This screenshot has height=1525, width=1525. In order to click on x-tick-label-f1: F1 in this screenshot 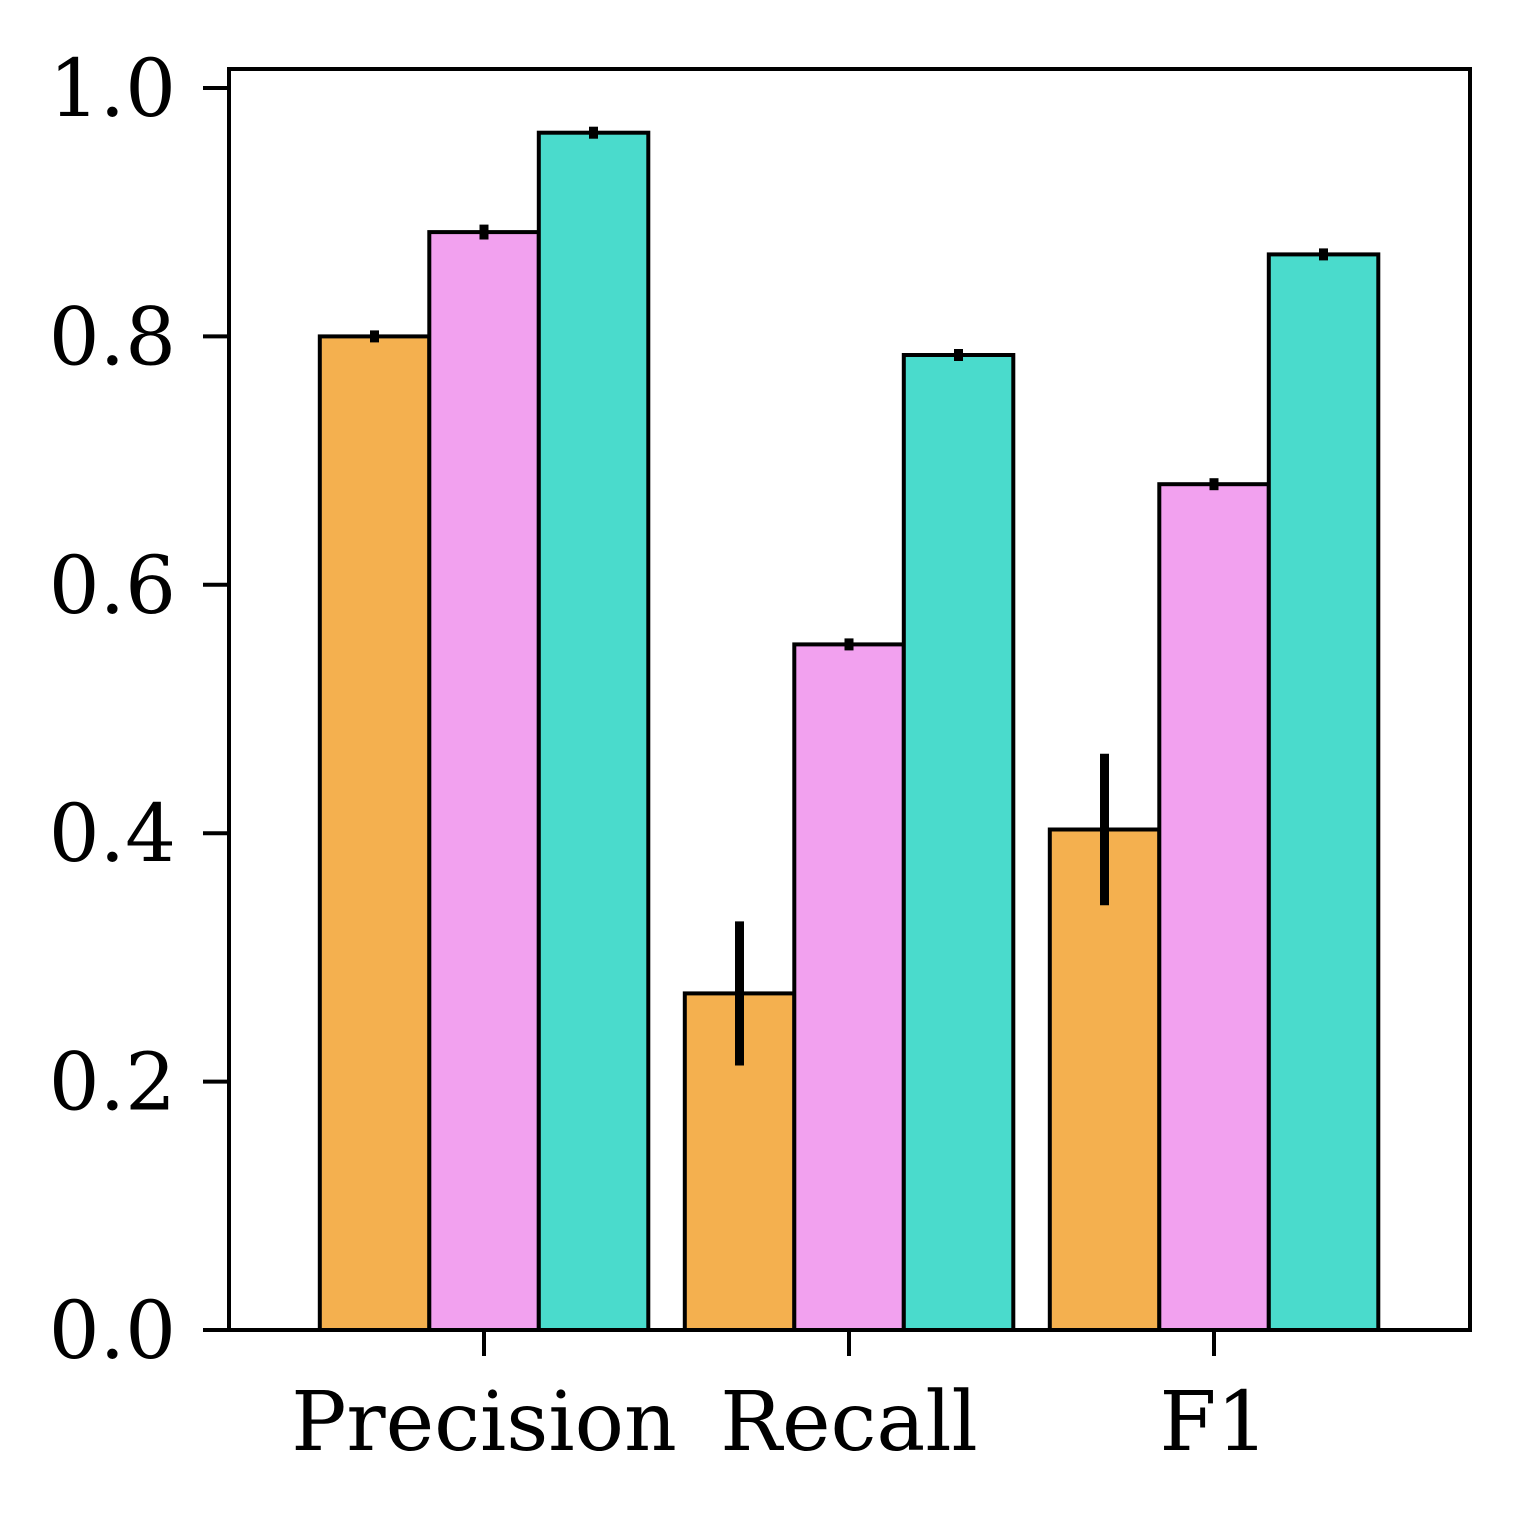, I will do `click(1213, 1422)`.